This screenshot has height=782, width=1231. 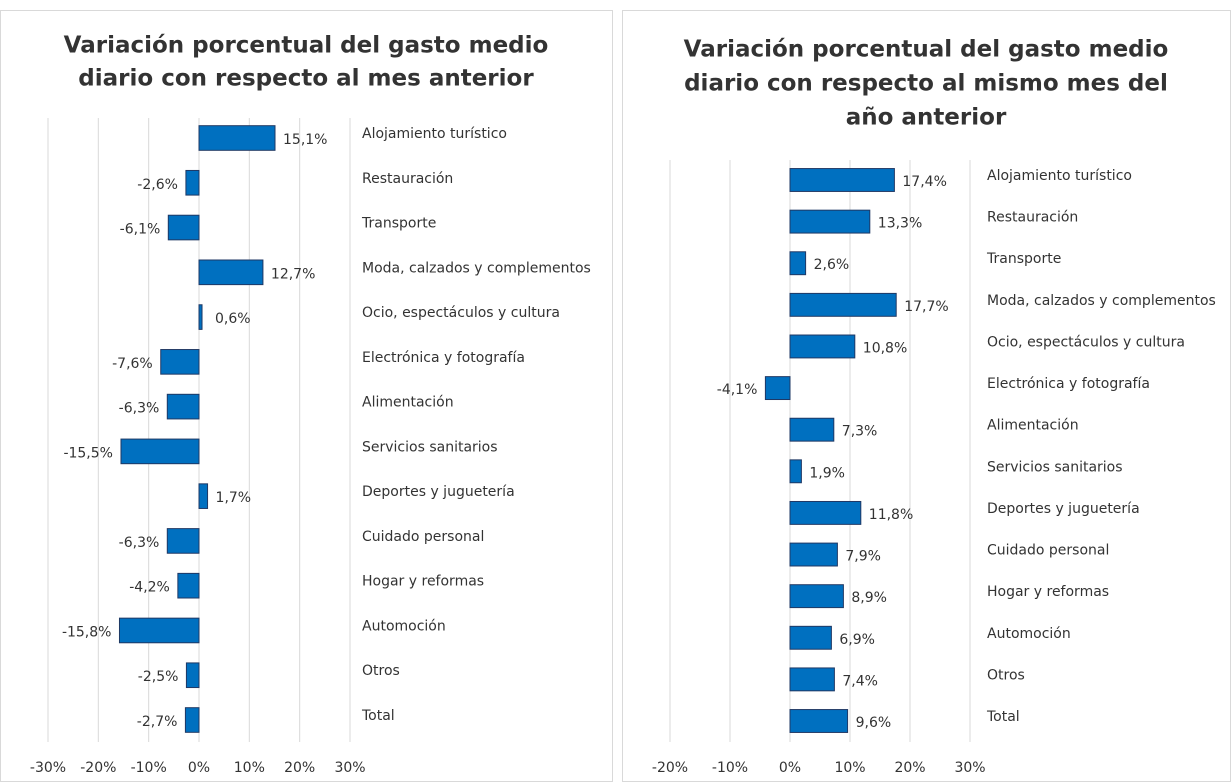 What do you see at coordinates (87, 632) in the screenshot?
I see `data-label: -15,8%` at bounding box center [87, 632].